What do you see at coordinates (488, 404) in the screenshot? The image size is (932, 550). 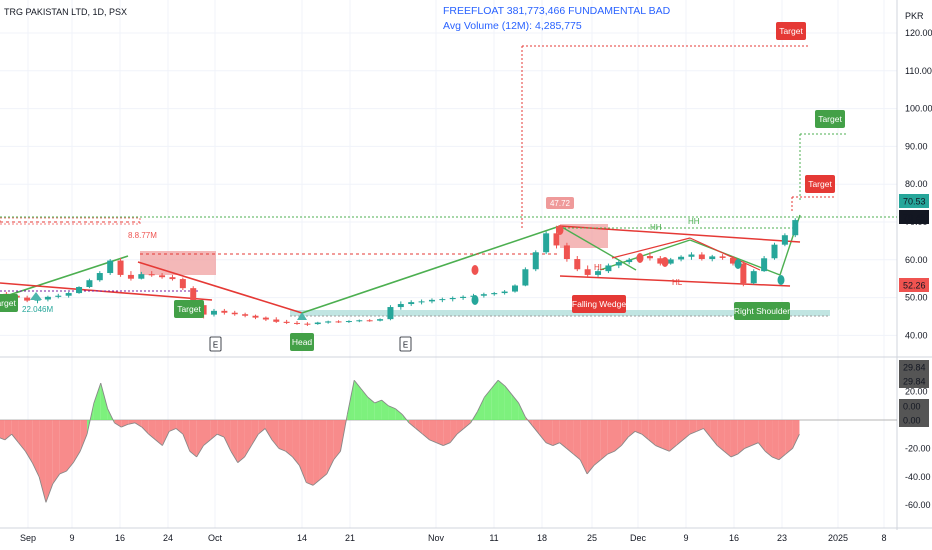 I see `osc-positive-area` at bounding box center [488, 404].